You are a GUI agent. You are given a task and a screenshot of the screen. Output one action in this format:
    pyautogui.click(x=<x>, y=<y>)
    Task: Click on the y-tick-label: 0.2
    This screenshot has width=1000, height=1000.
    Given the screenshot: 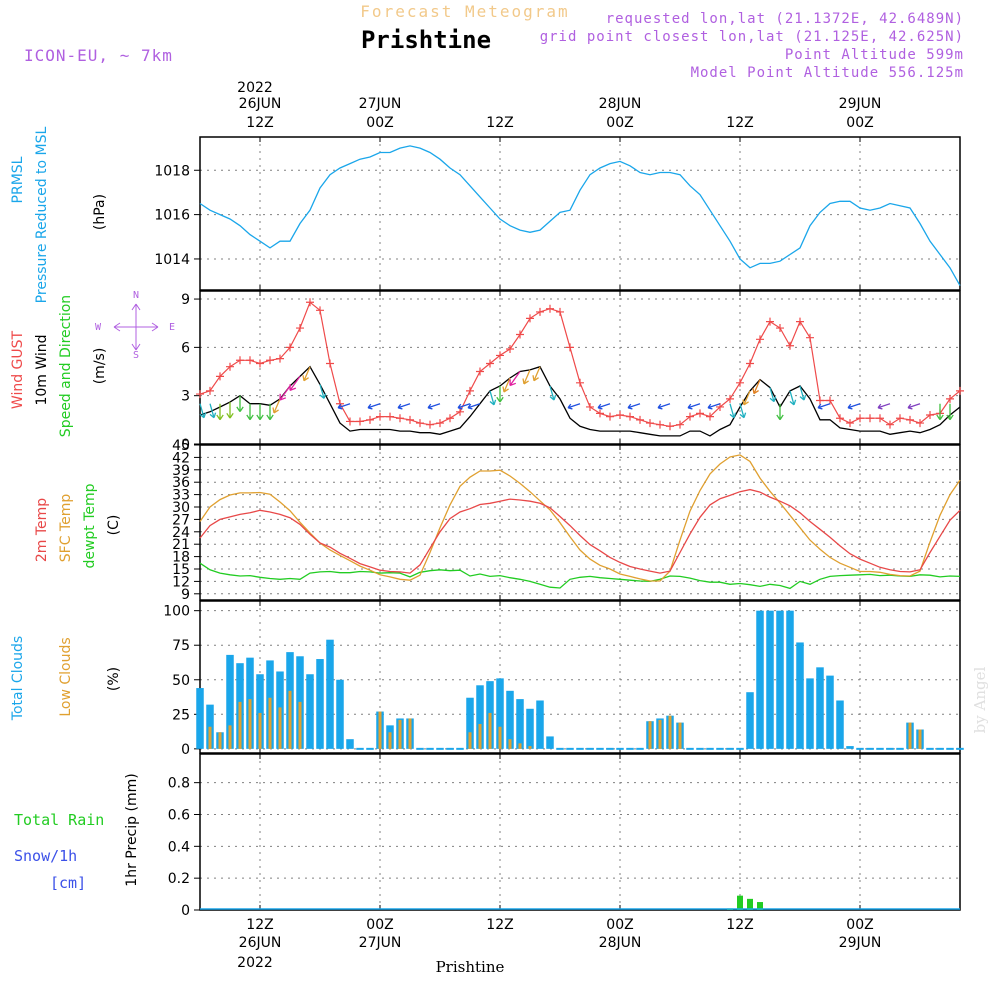 What is the action you would take?
    pyautogui.click(x=179, y=879)
    